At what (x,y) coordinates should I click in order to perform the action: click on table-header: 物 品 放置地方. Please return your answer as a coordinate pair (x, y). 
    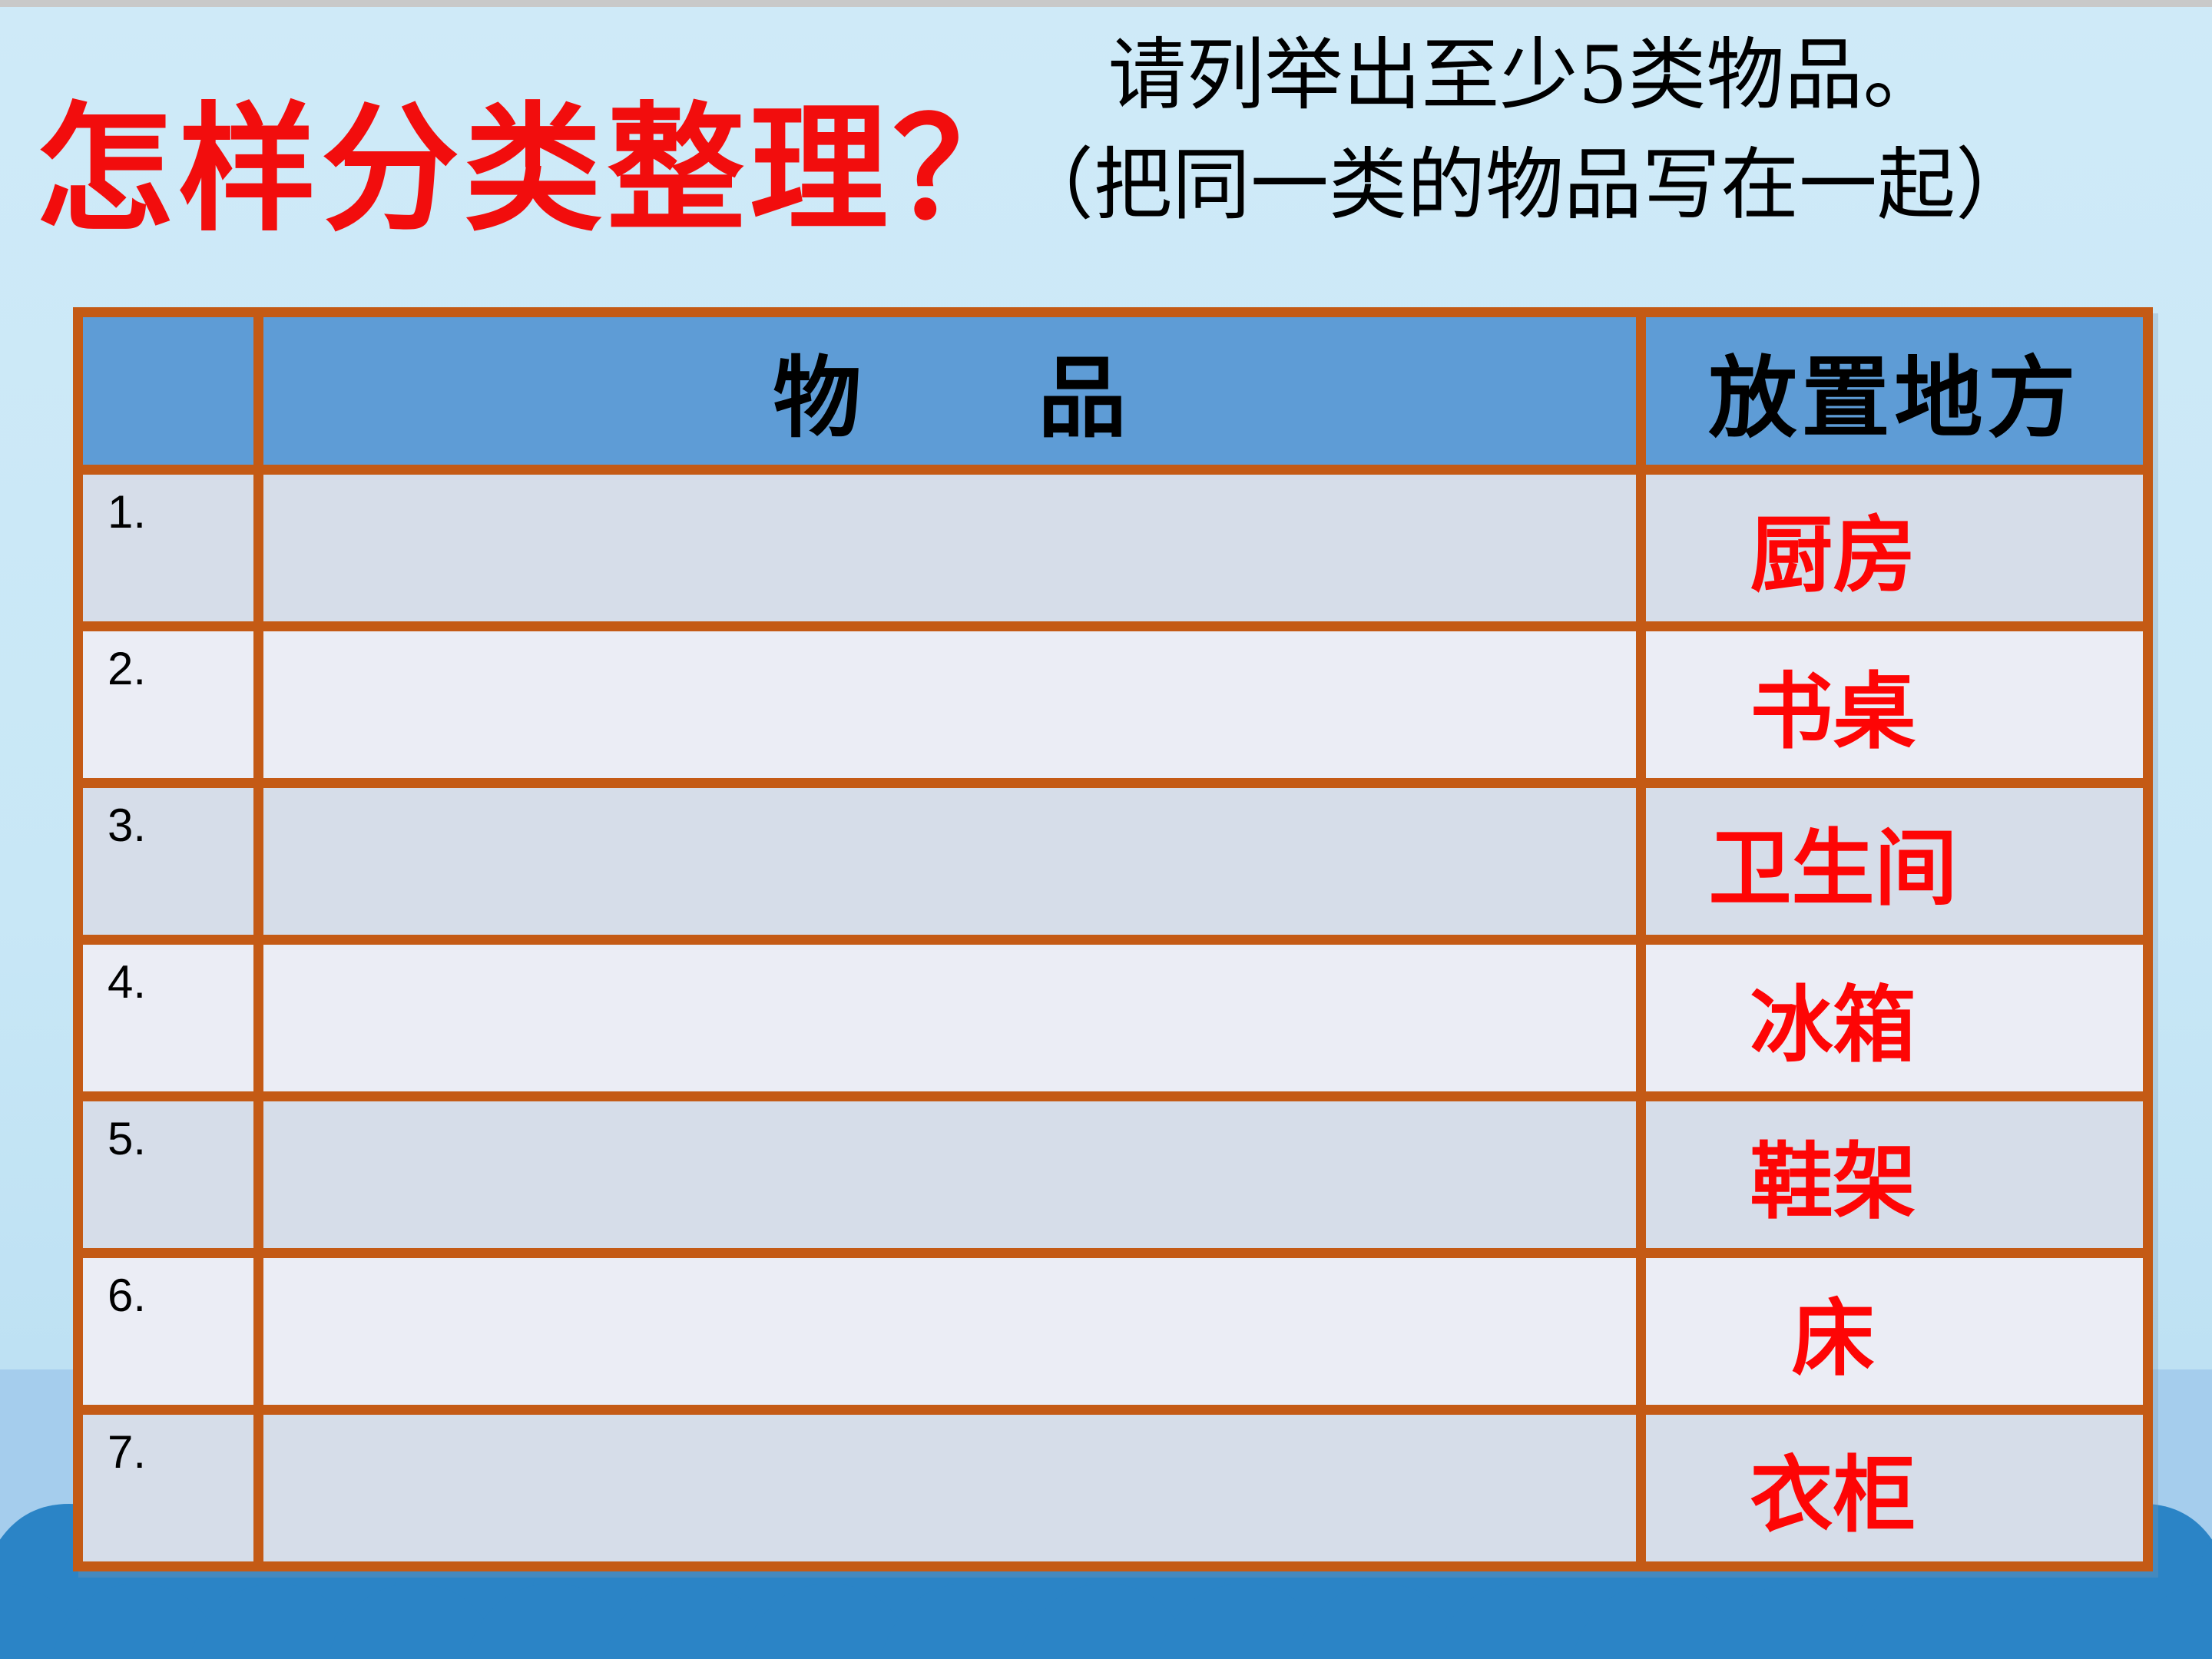
    Looking at the image, I should click on (1113, 391).